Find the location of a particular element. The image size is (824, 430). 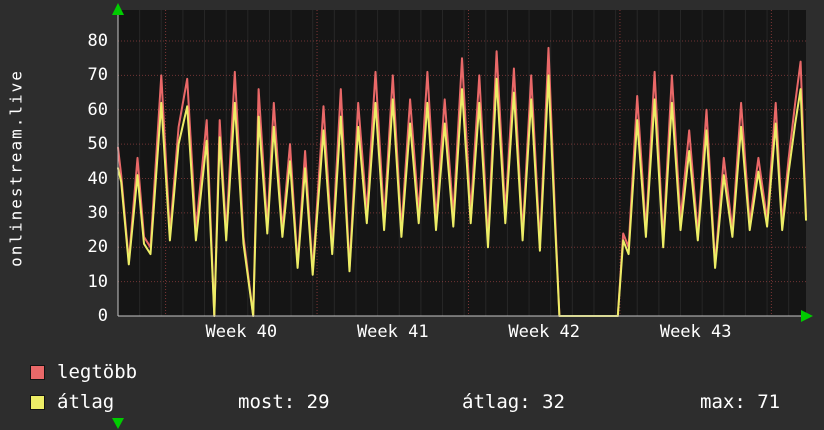

x-tick-label: Week 41 is located at coordinates (392, 332).